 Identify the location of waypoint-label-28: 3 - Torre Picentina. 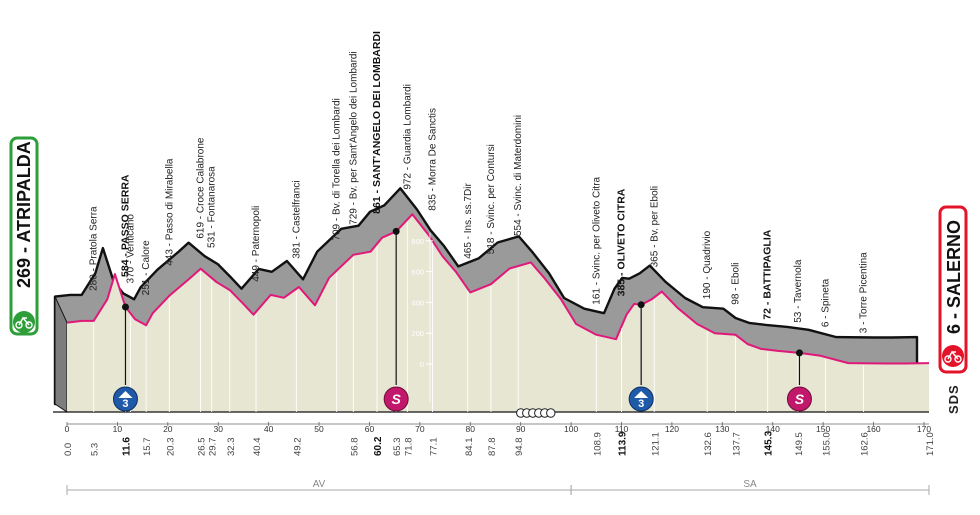
(863, 292).